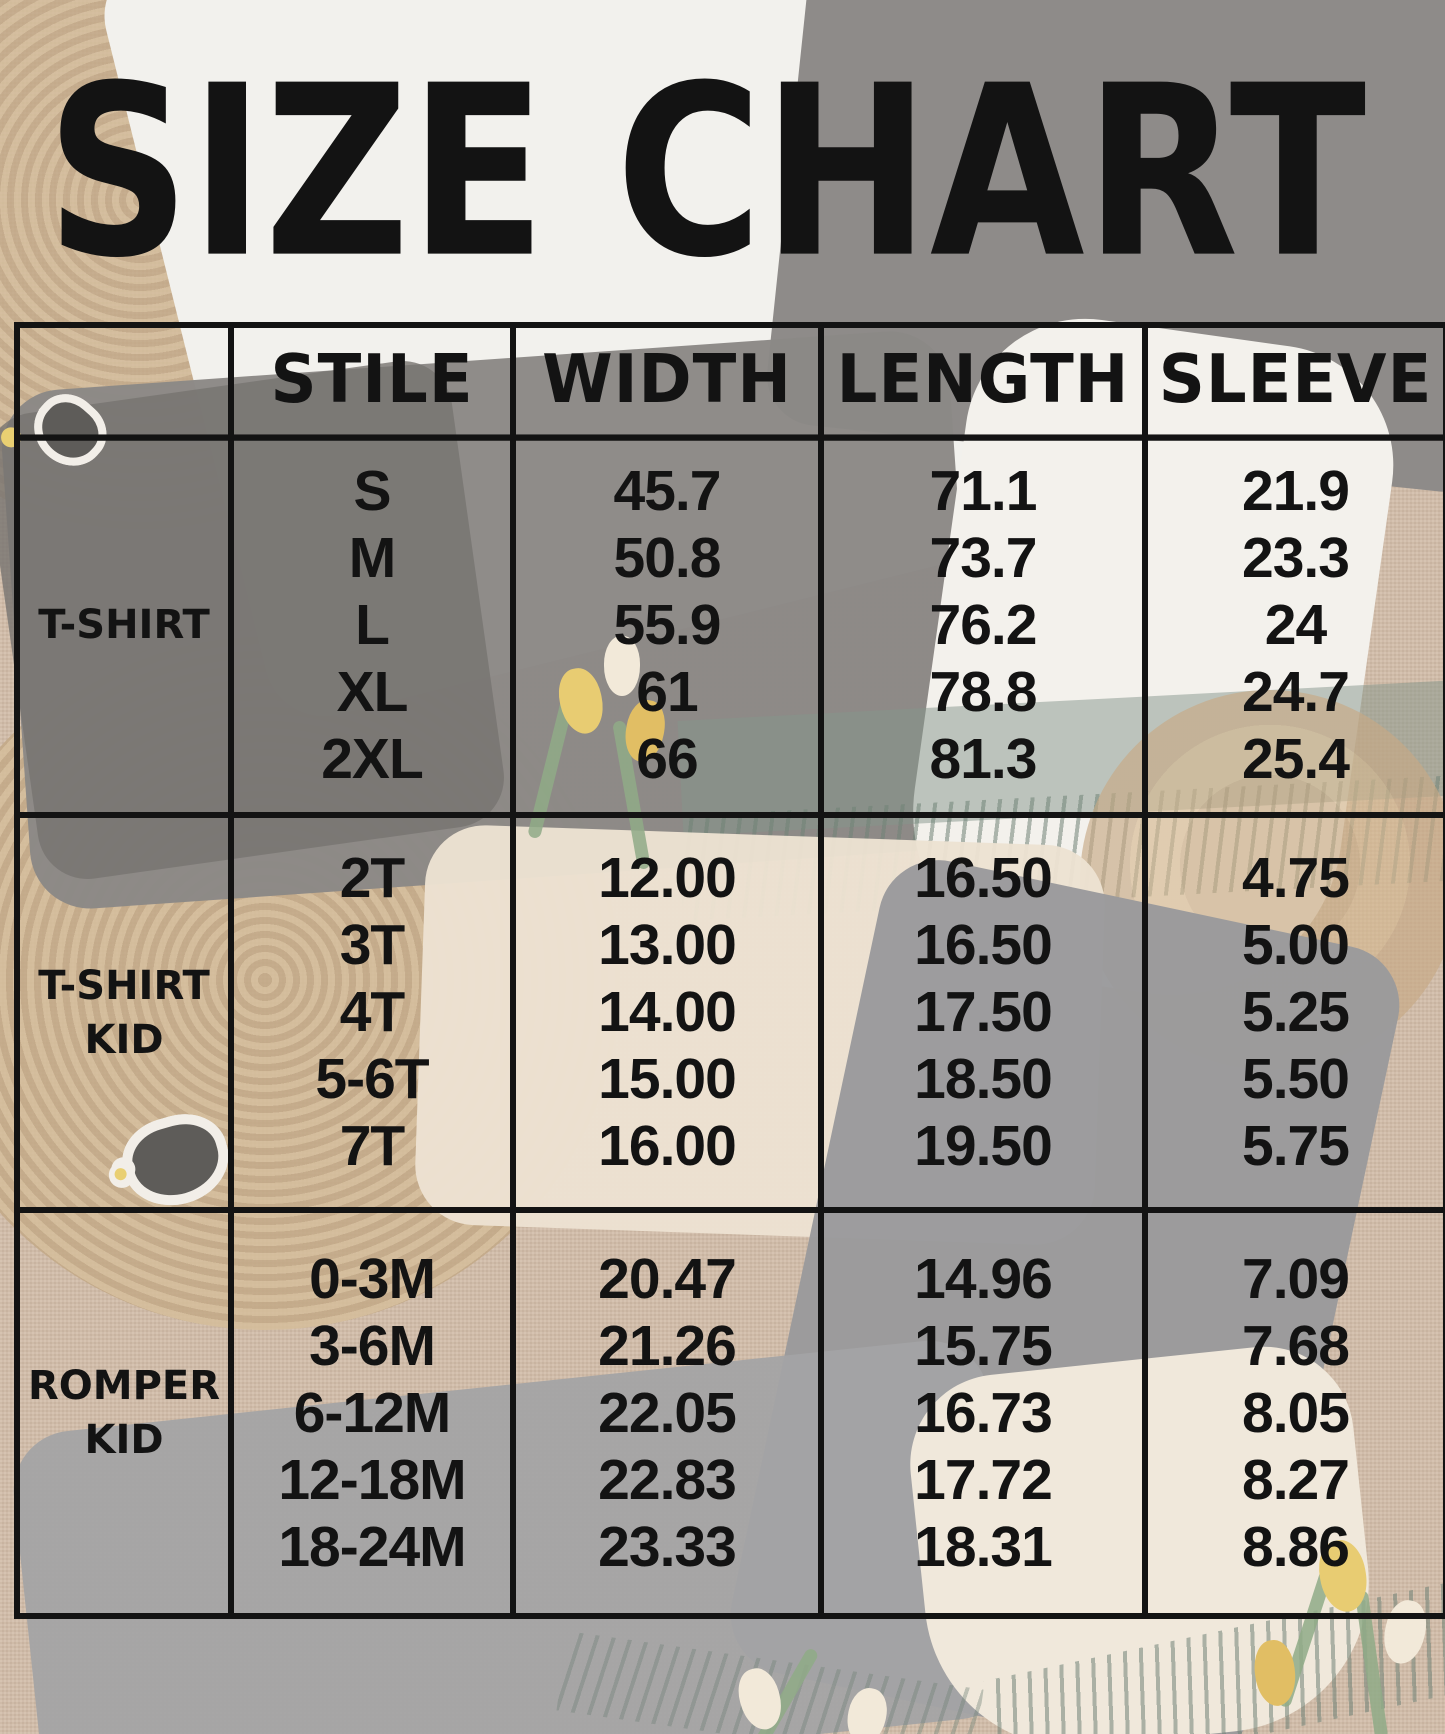  What do you see at coordinates (622, 666) in the screenshot?
I see `tulip-flower` at bounding box center [622, 666].